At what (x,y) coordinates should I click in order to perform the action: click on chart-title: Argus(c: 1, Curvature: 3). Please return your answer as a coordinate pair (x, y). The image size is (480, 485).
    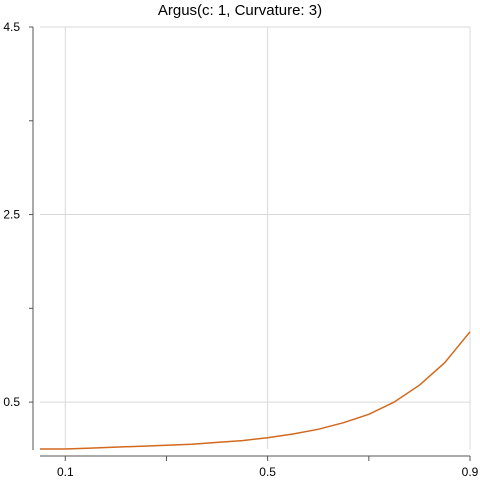
    Looking at the image, I should click on (240, 10).